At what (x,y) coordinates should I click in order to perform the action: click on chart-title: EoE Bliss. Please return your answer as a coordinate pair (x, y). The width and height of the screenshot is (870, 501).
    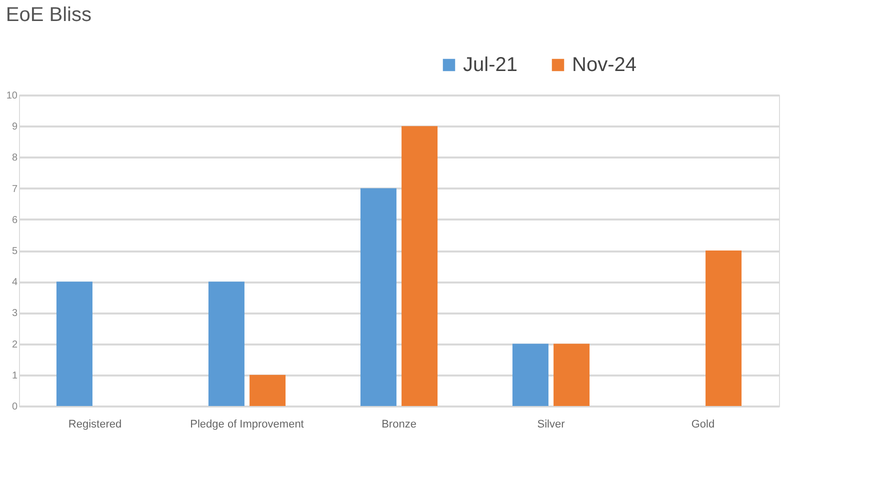
    Looking at the image, I should click on (49, 15).